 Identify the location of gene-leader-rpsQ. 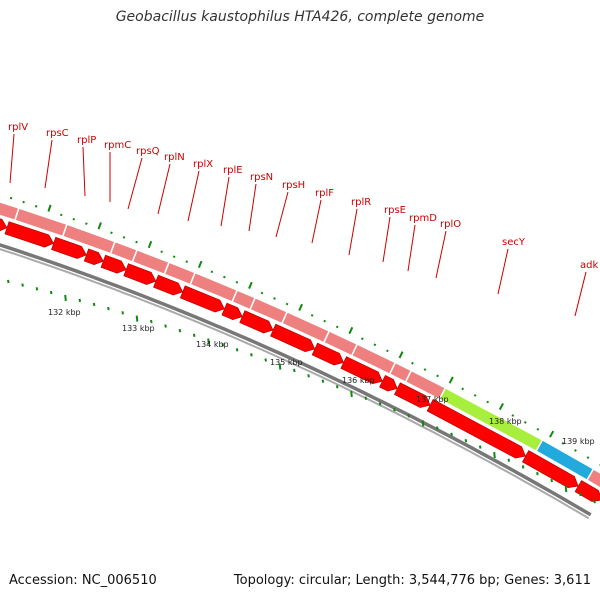
(135, 183).